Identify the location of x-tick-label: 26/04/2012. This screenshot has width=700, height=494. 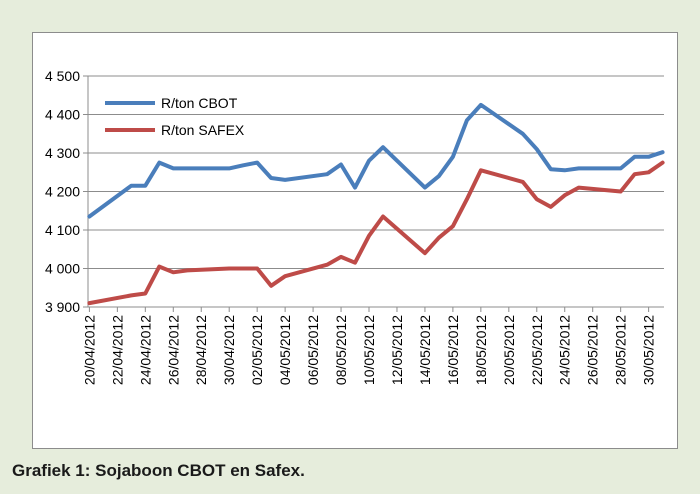
(173, 350).